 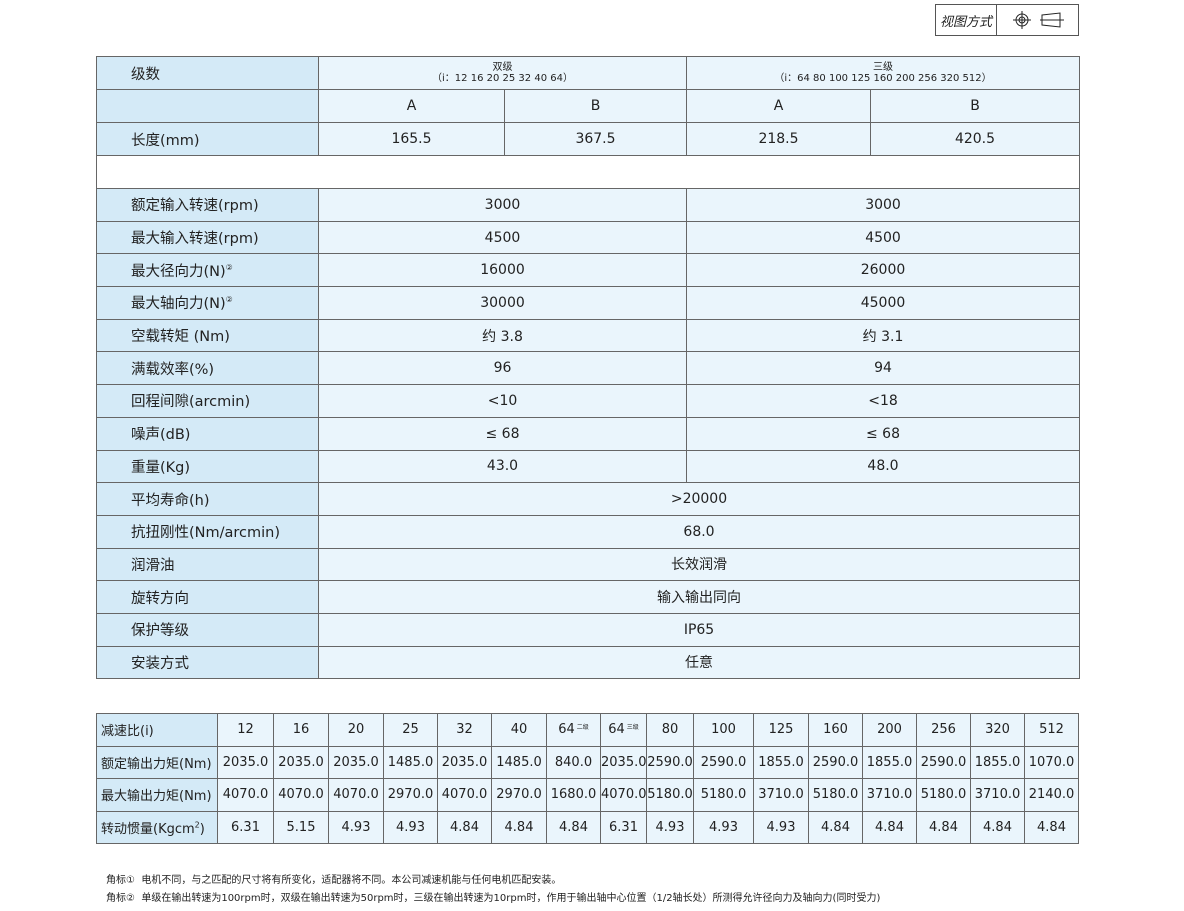 I want to click on ratio-cell: 160, so click(x=835, y=730).